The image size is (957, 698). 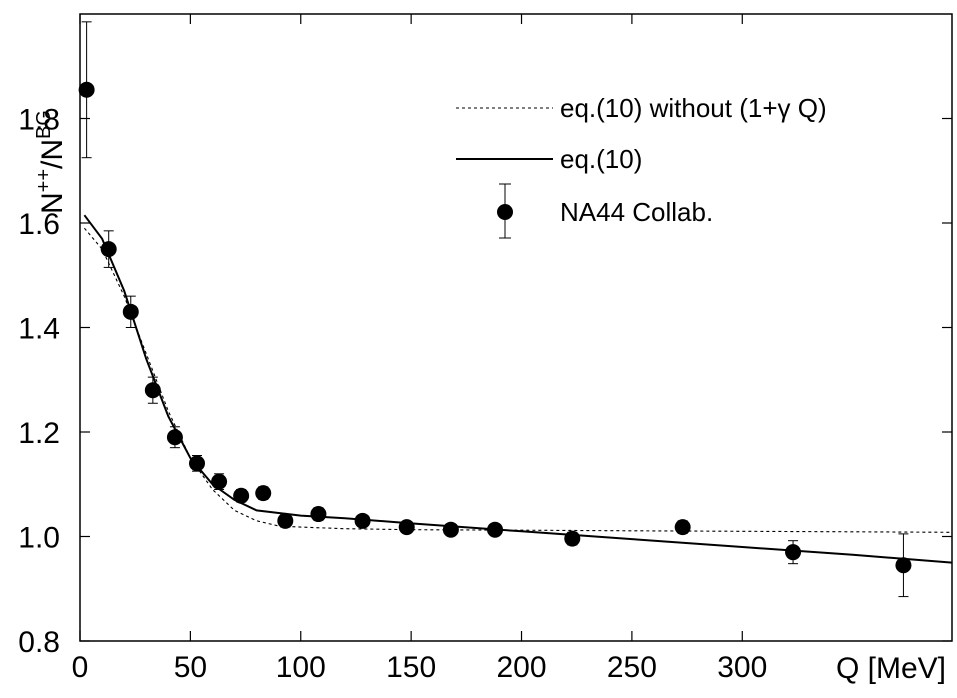 What do you see at coordinates (44, 180) in the screenshot?
I see `y-axis-label-sup1: ++` at bounding box center [44, 180].